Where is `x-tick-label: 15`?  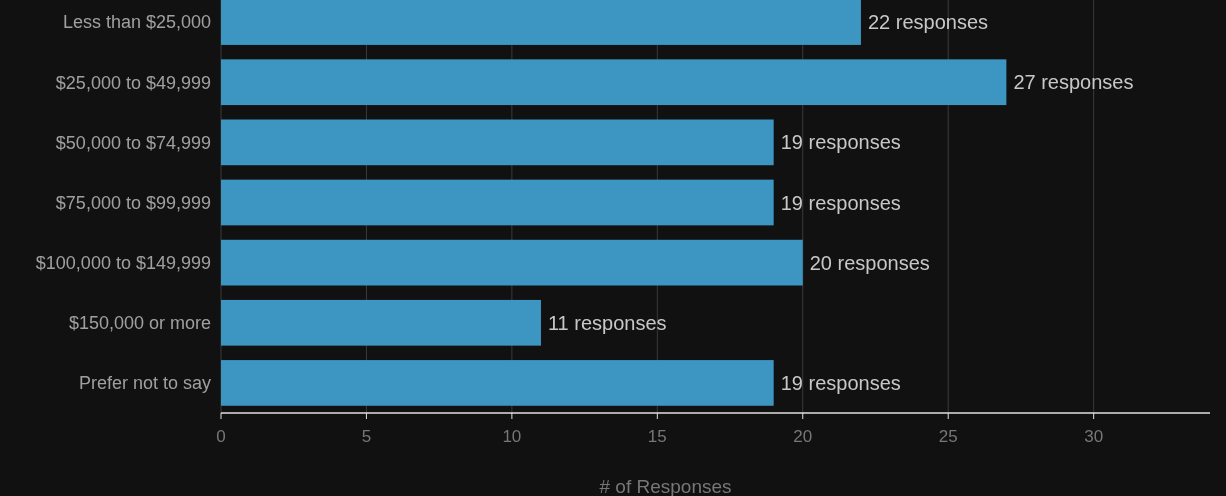 x-tick-label: 15 is located at coordinates (657, 436).